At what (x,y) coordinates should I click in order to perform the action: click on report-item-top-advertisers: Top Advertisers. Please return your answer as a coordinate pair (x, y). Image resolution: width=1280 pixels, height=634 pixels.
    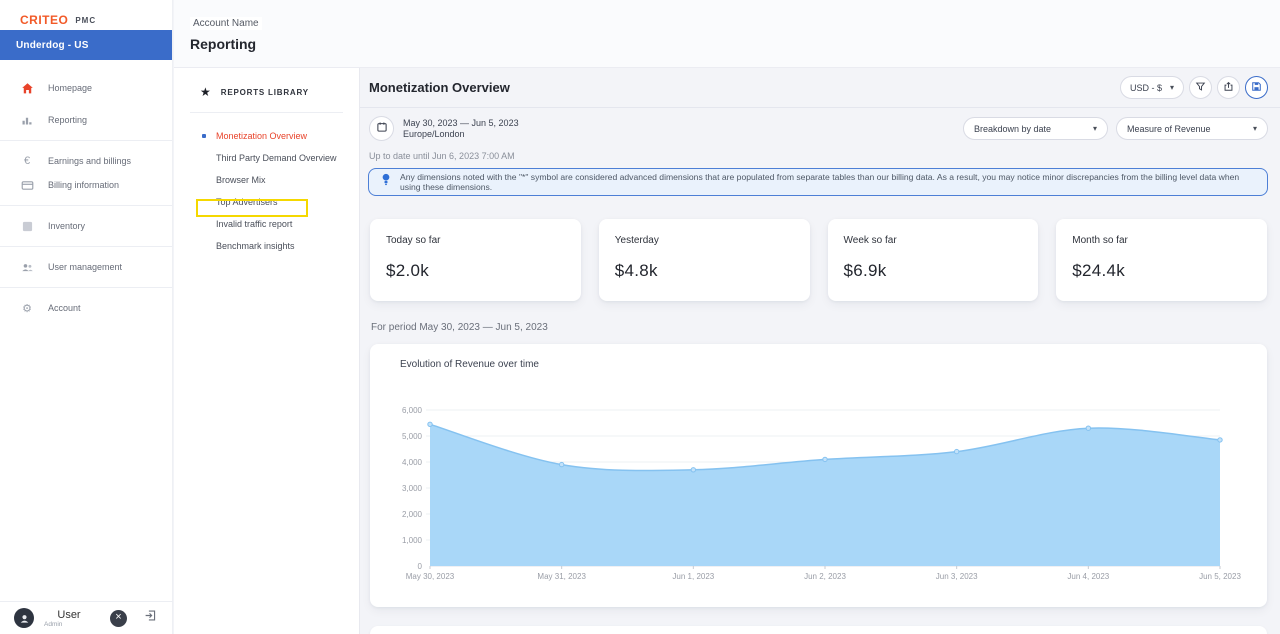
    Looking at the image, I should click on (247, 202).